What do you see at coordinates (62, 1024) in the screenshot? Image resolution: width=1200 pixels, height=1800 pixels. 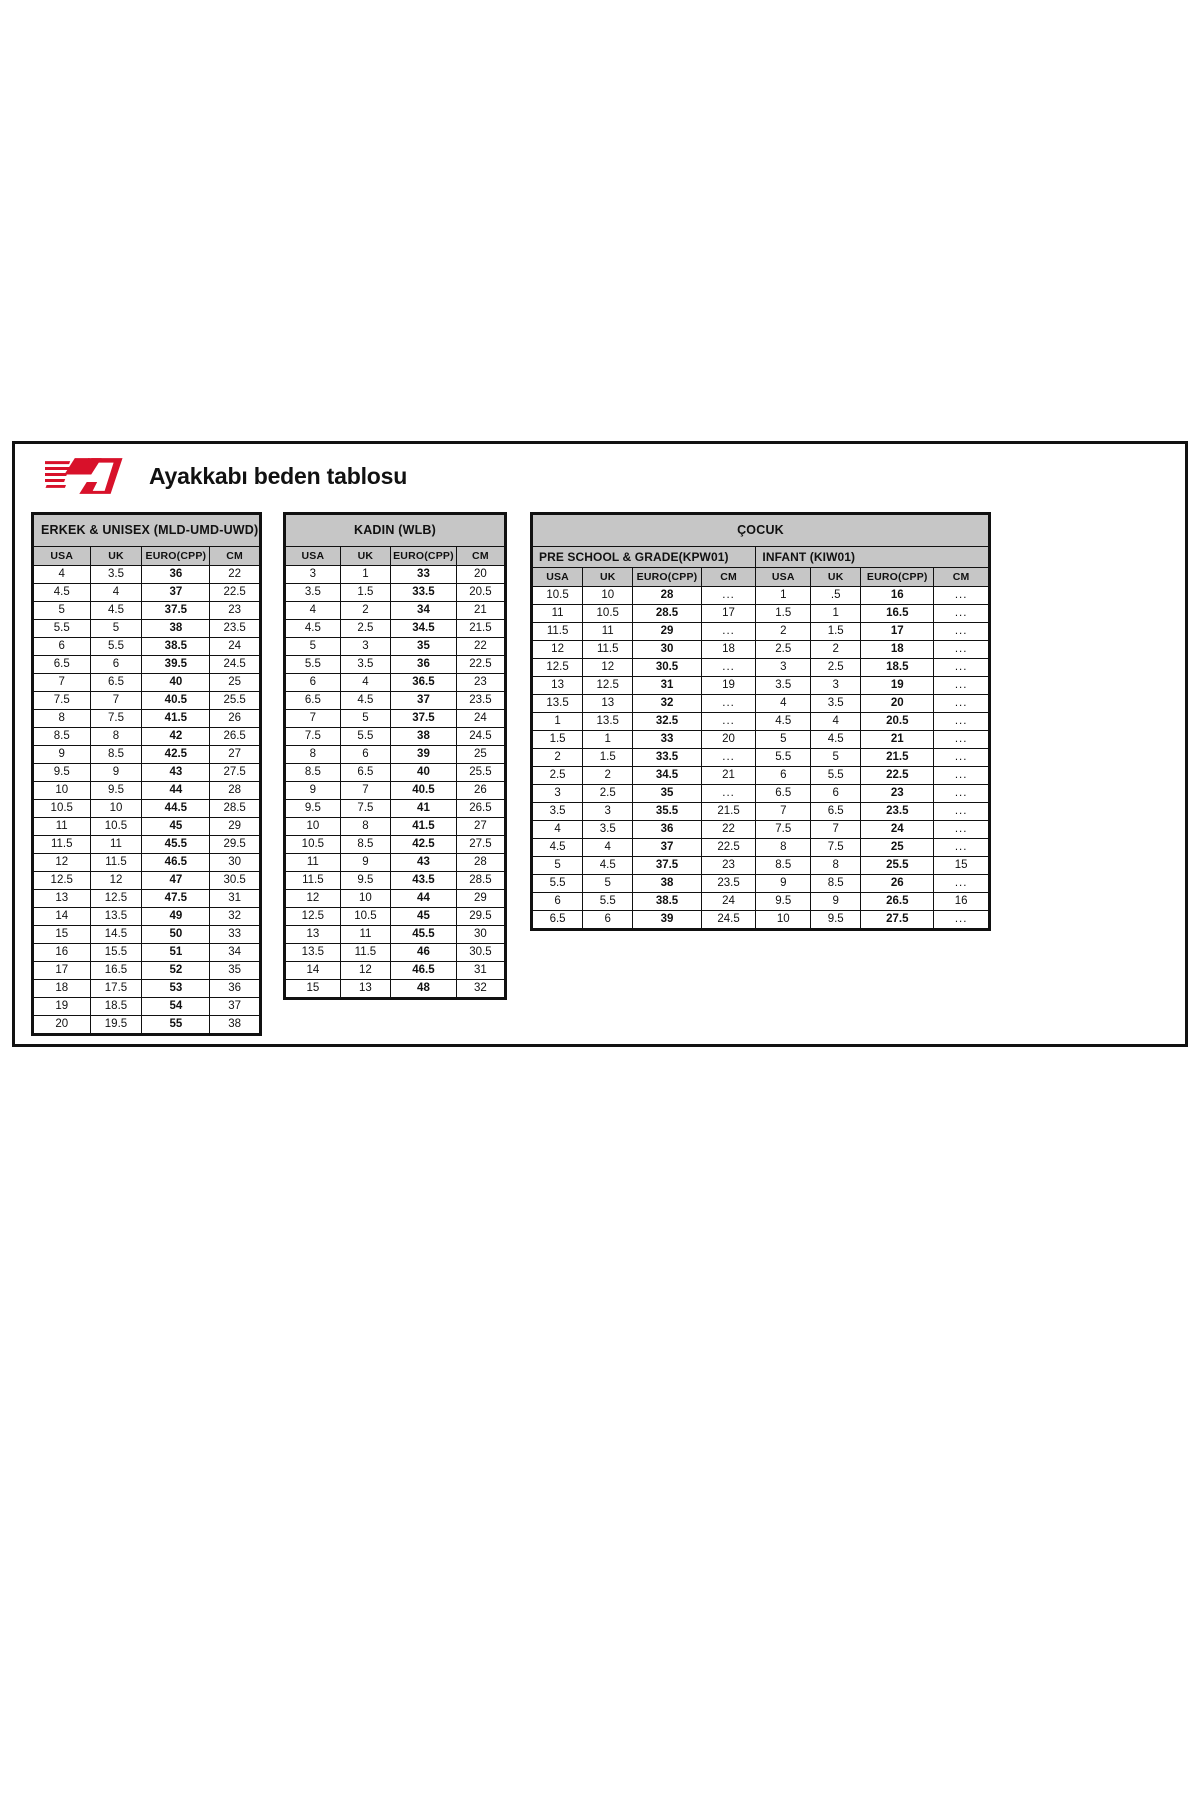 I see `cell-usa: 20` at bounding box center [62, 1024].